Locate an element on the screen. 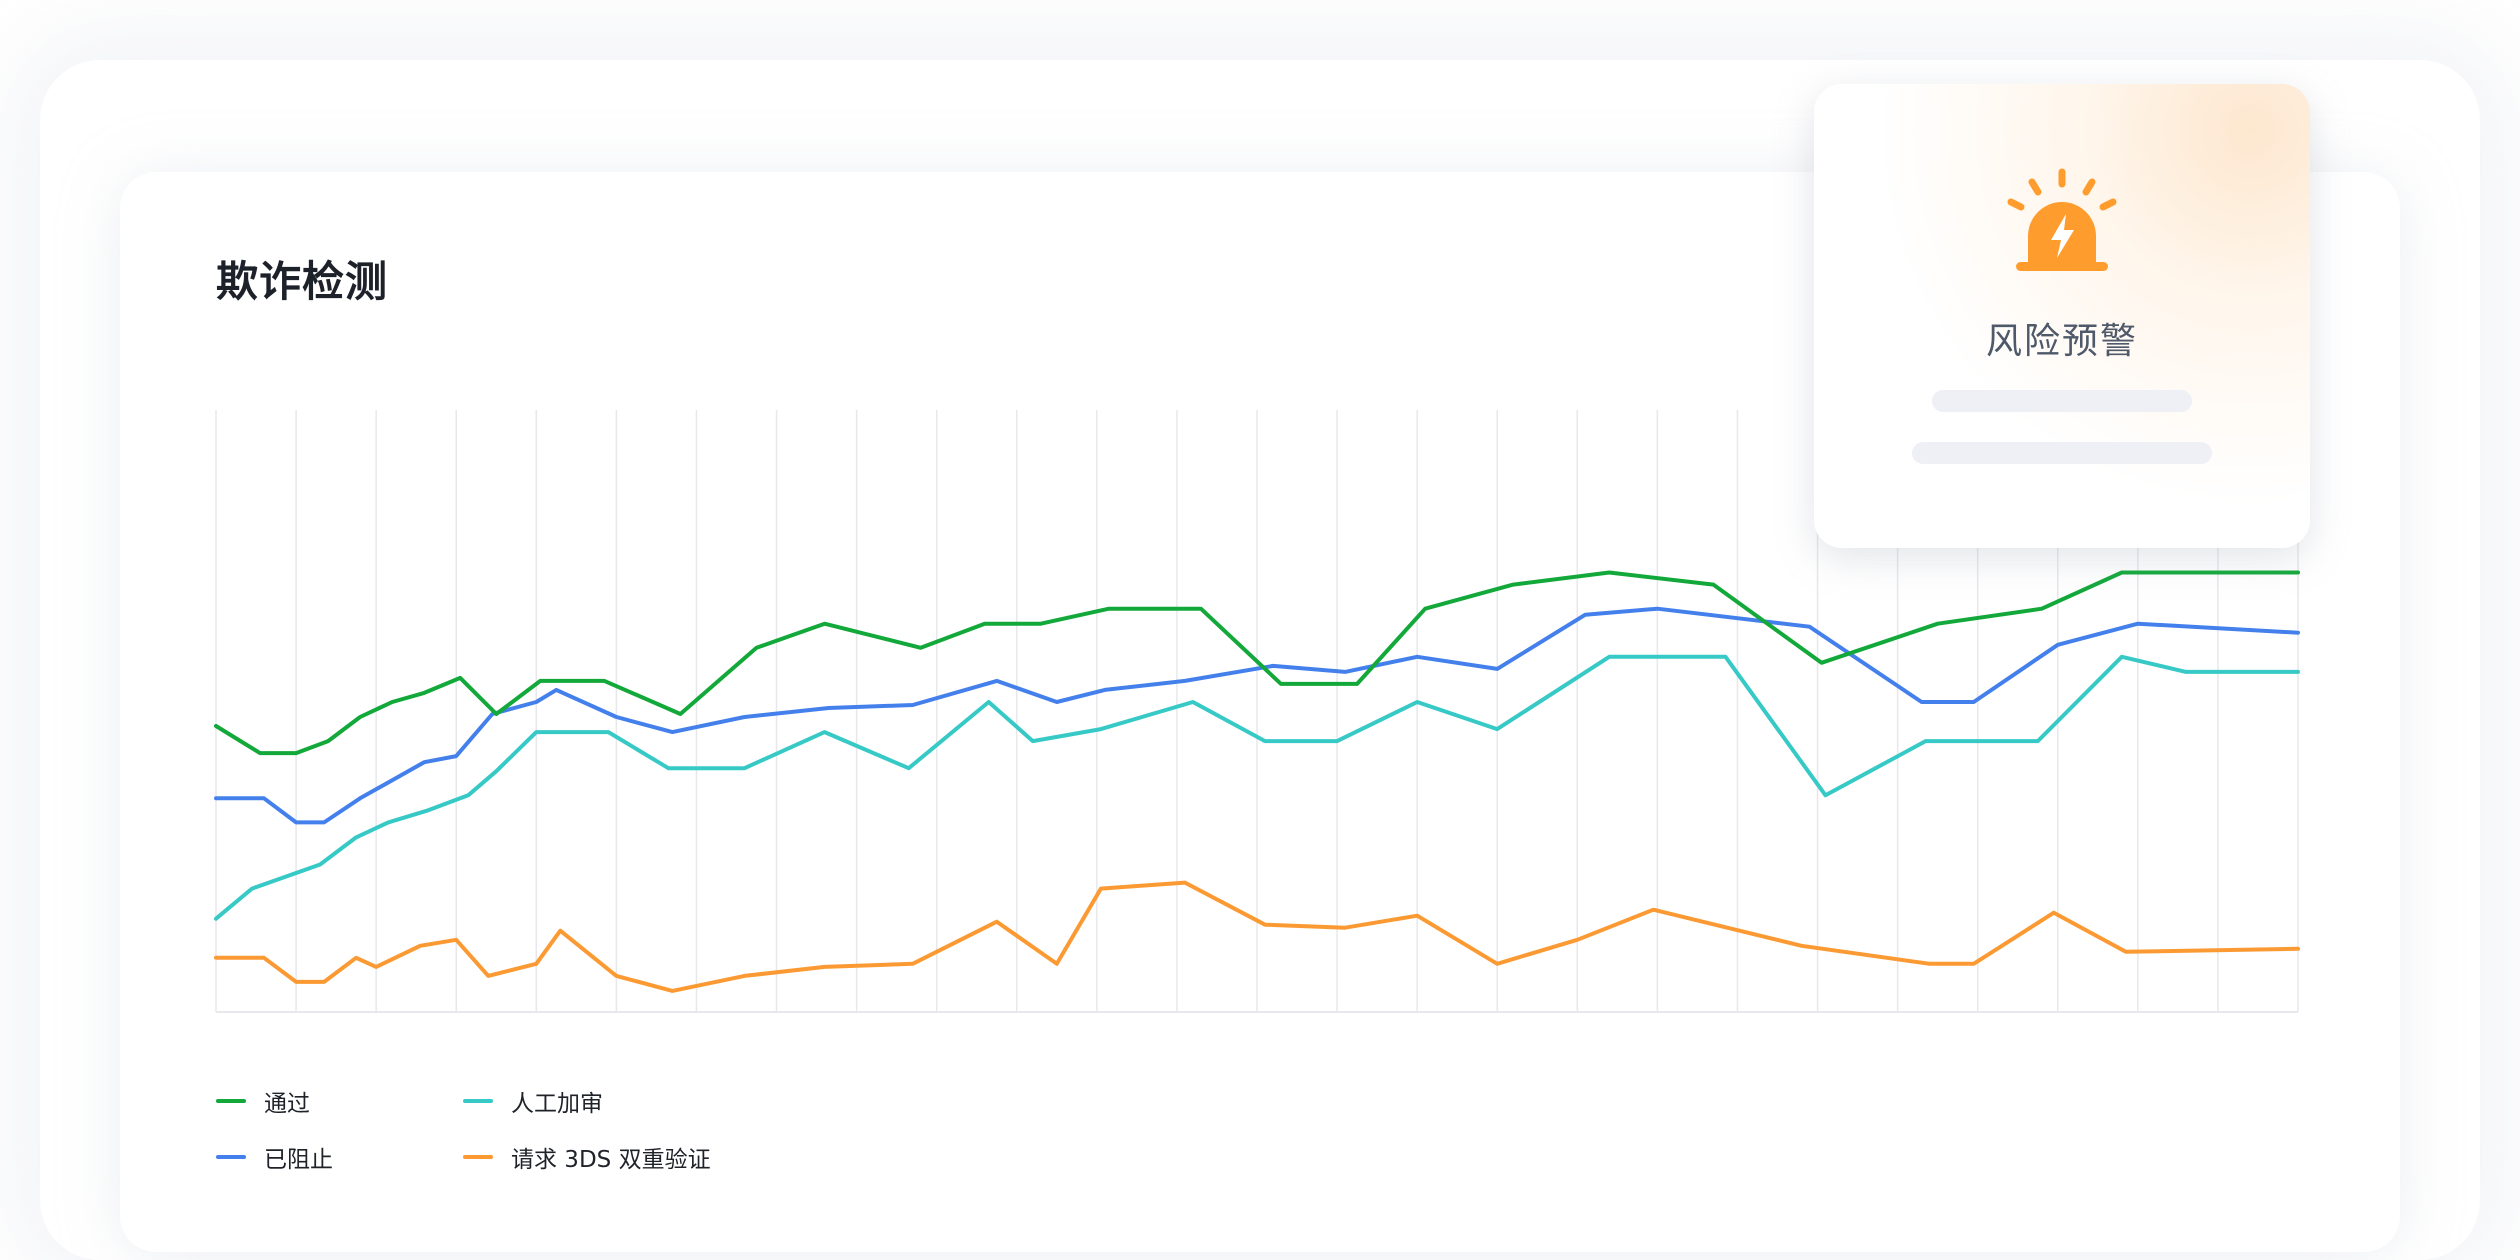  legend-label: 已阻止 is located at coordinates (298, 1160).